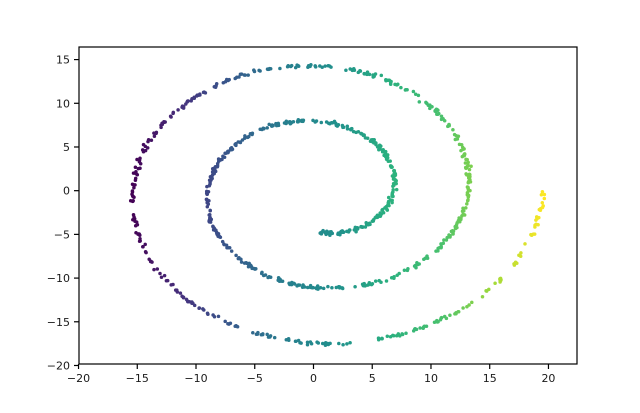  Describe the element at coordinates (78, 378) in the screenshot. I see `x-tick-label: −20` at that location.